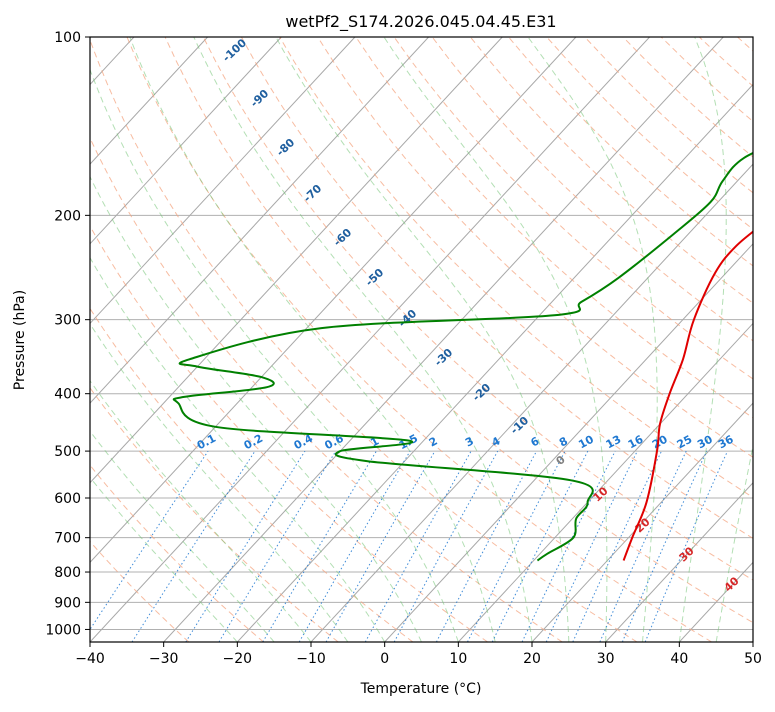 The image size is (775, 712). Describe the element at coordinates (421, 689) in the screenshot. I see `x-axis-label: Temperature (°C)` at that location.